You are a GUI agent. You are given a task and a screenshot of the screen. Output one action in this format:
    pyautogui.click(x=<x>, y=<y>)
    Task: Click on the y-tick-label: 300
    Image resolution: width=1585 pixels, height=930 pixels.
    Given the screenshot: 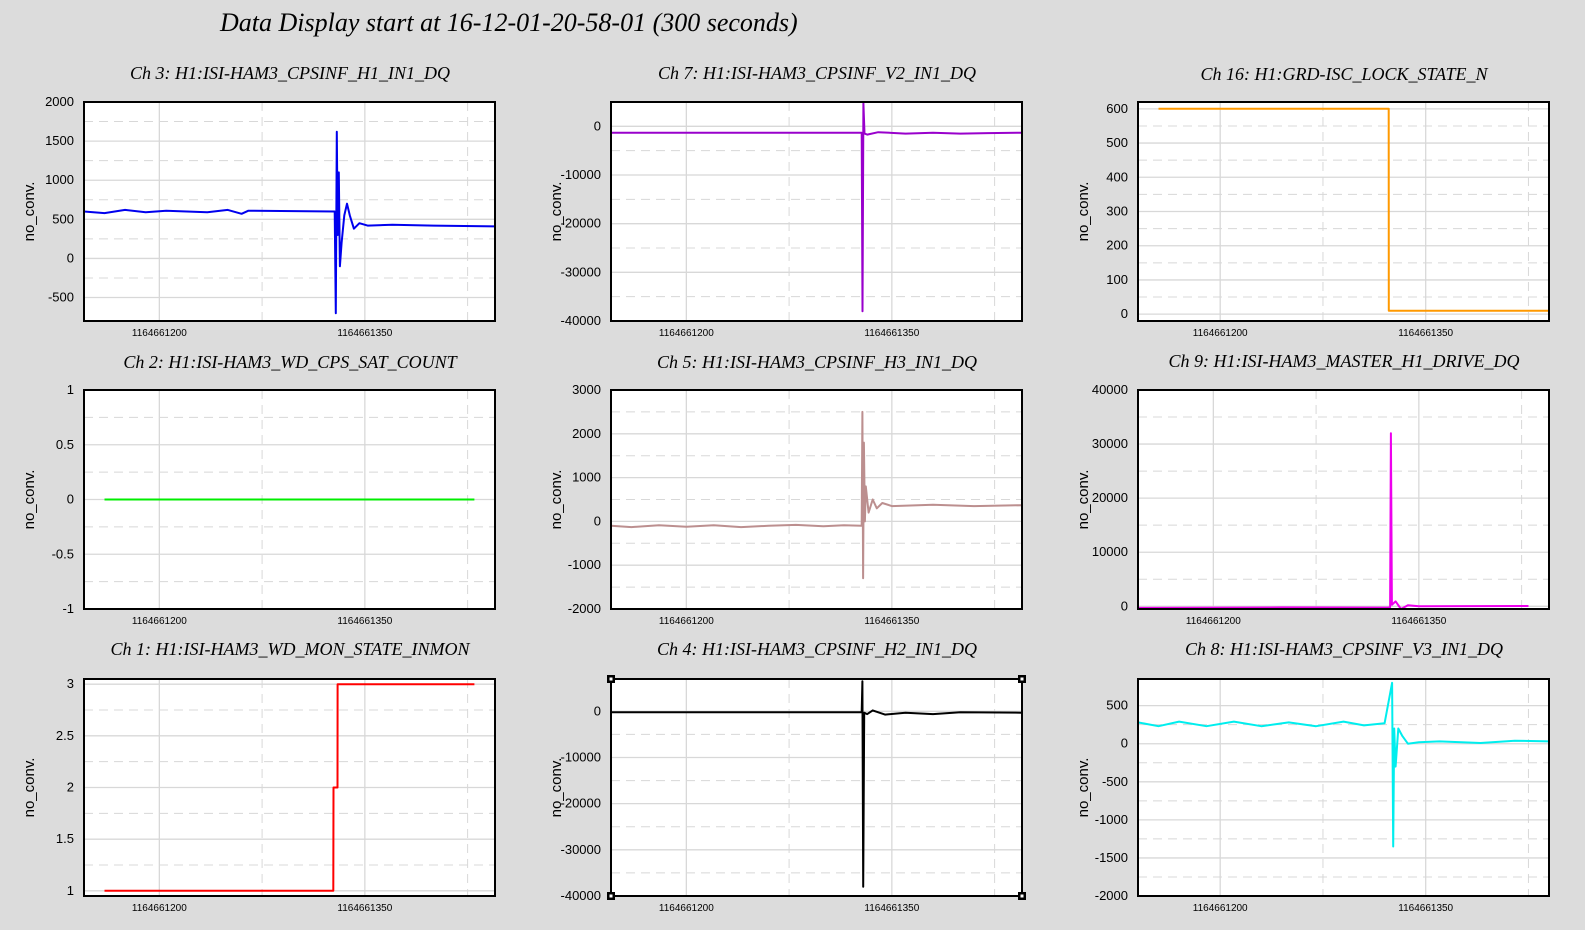 What is the action you would take?
    pyautogui.click(x=1117, y=211)
    